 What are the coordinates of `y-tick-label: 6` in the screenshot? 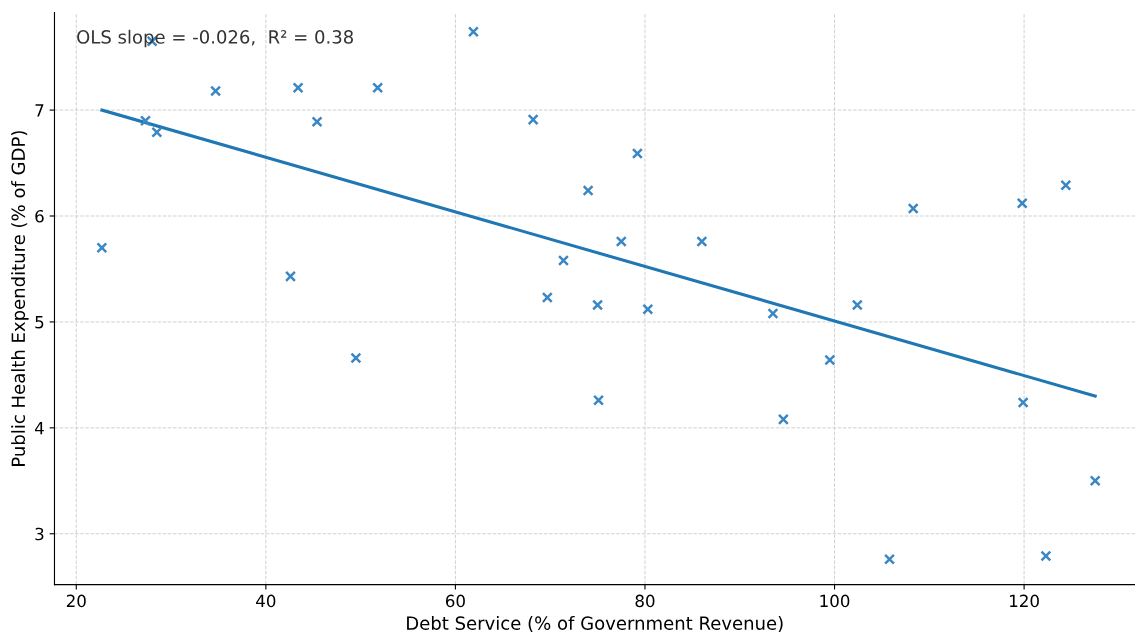 It's located at (39, 216).